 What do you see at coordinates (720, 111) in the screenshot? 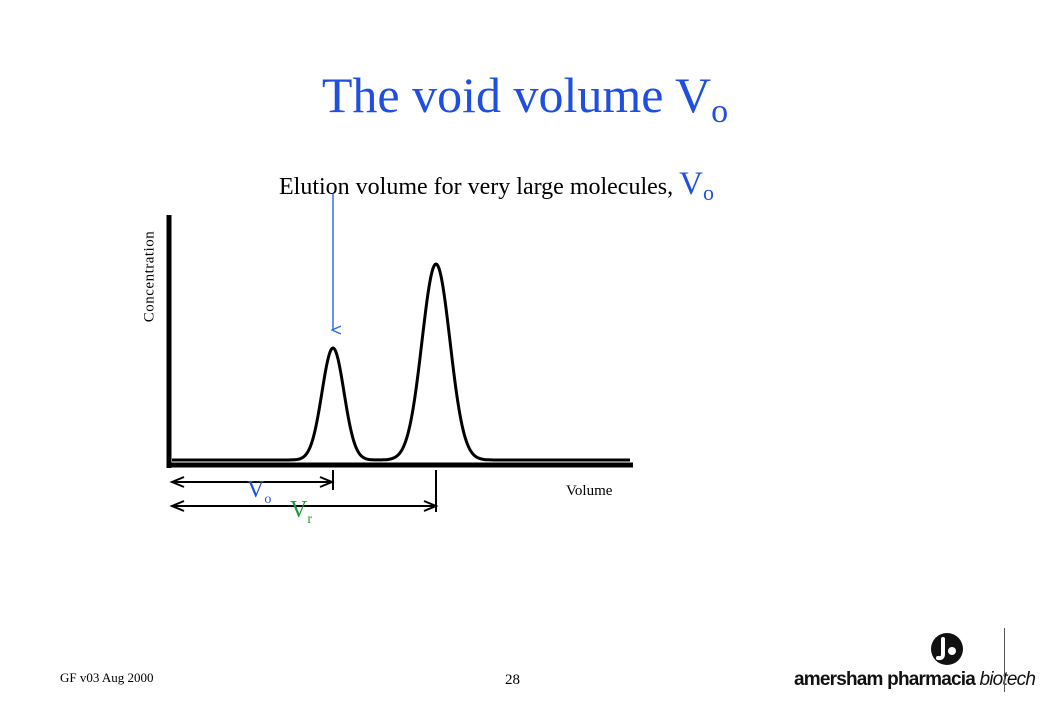
I see `title-subscript: o` at bounding box center [720, 111].